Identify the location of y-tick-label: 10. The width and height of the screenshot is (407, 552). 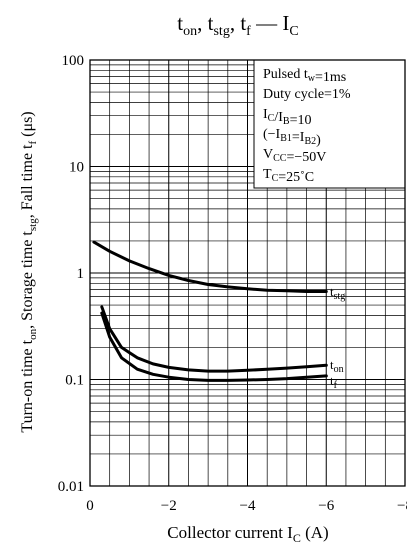
(76, 168).